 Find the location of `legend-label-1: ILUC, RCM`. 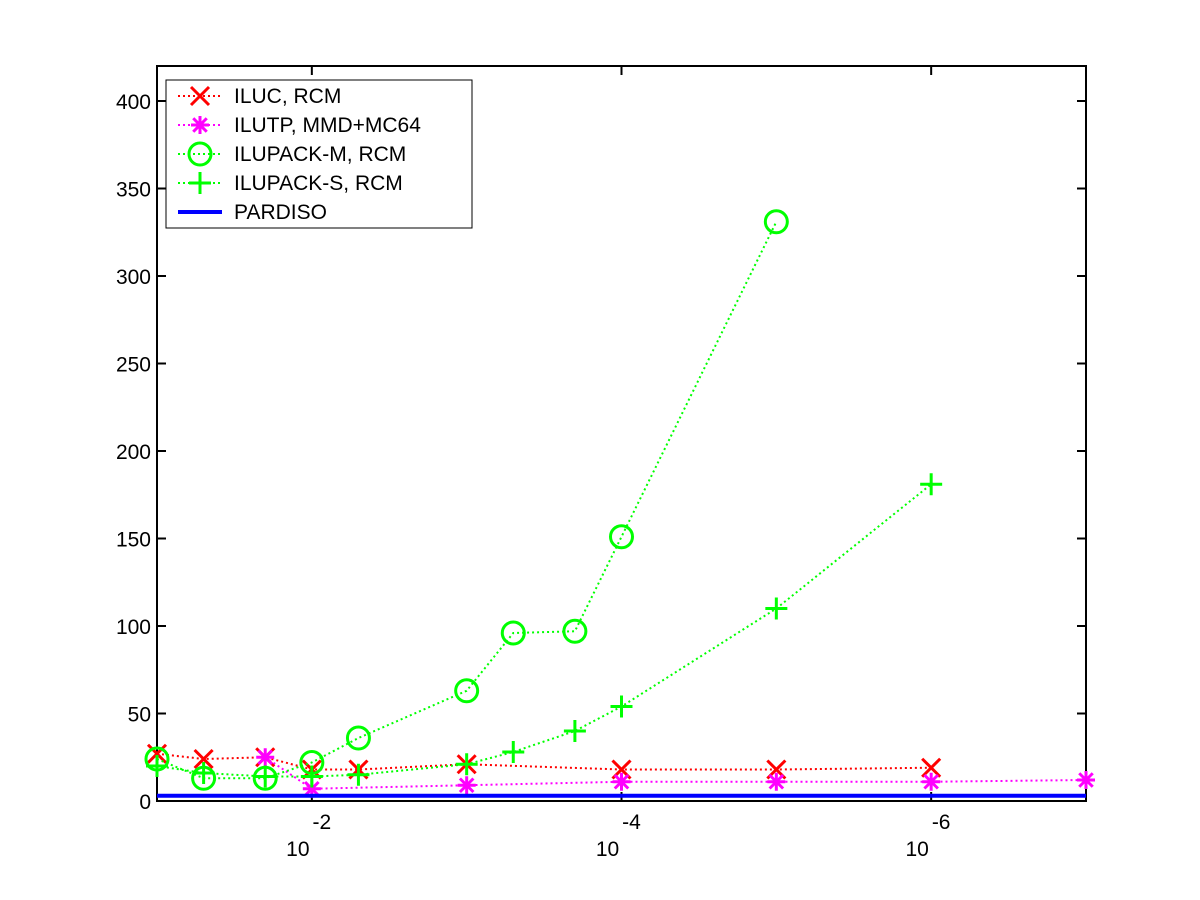

legend-label-1: ILUC, RCM is located at coordinates (287, 96).